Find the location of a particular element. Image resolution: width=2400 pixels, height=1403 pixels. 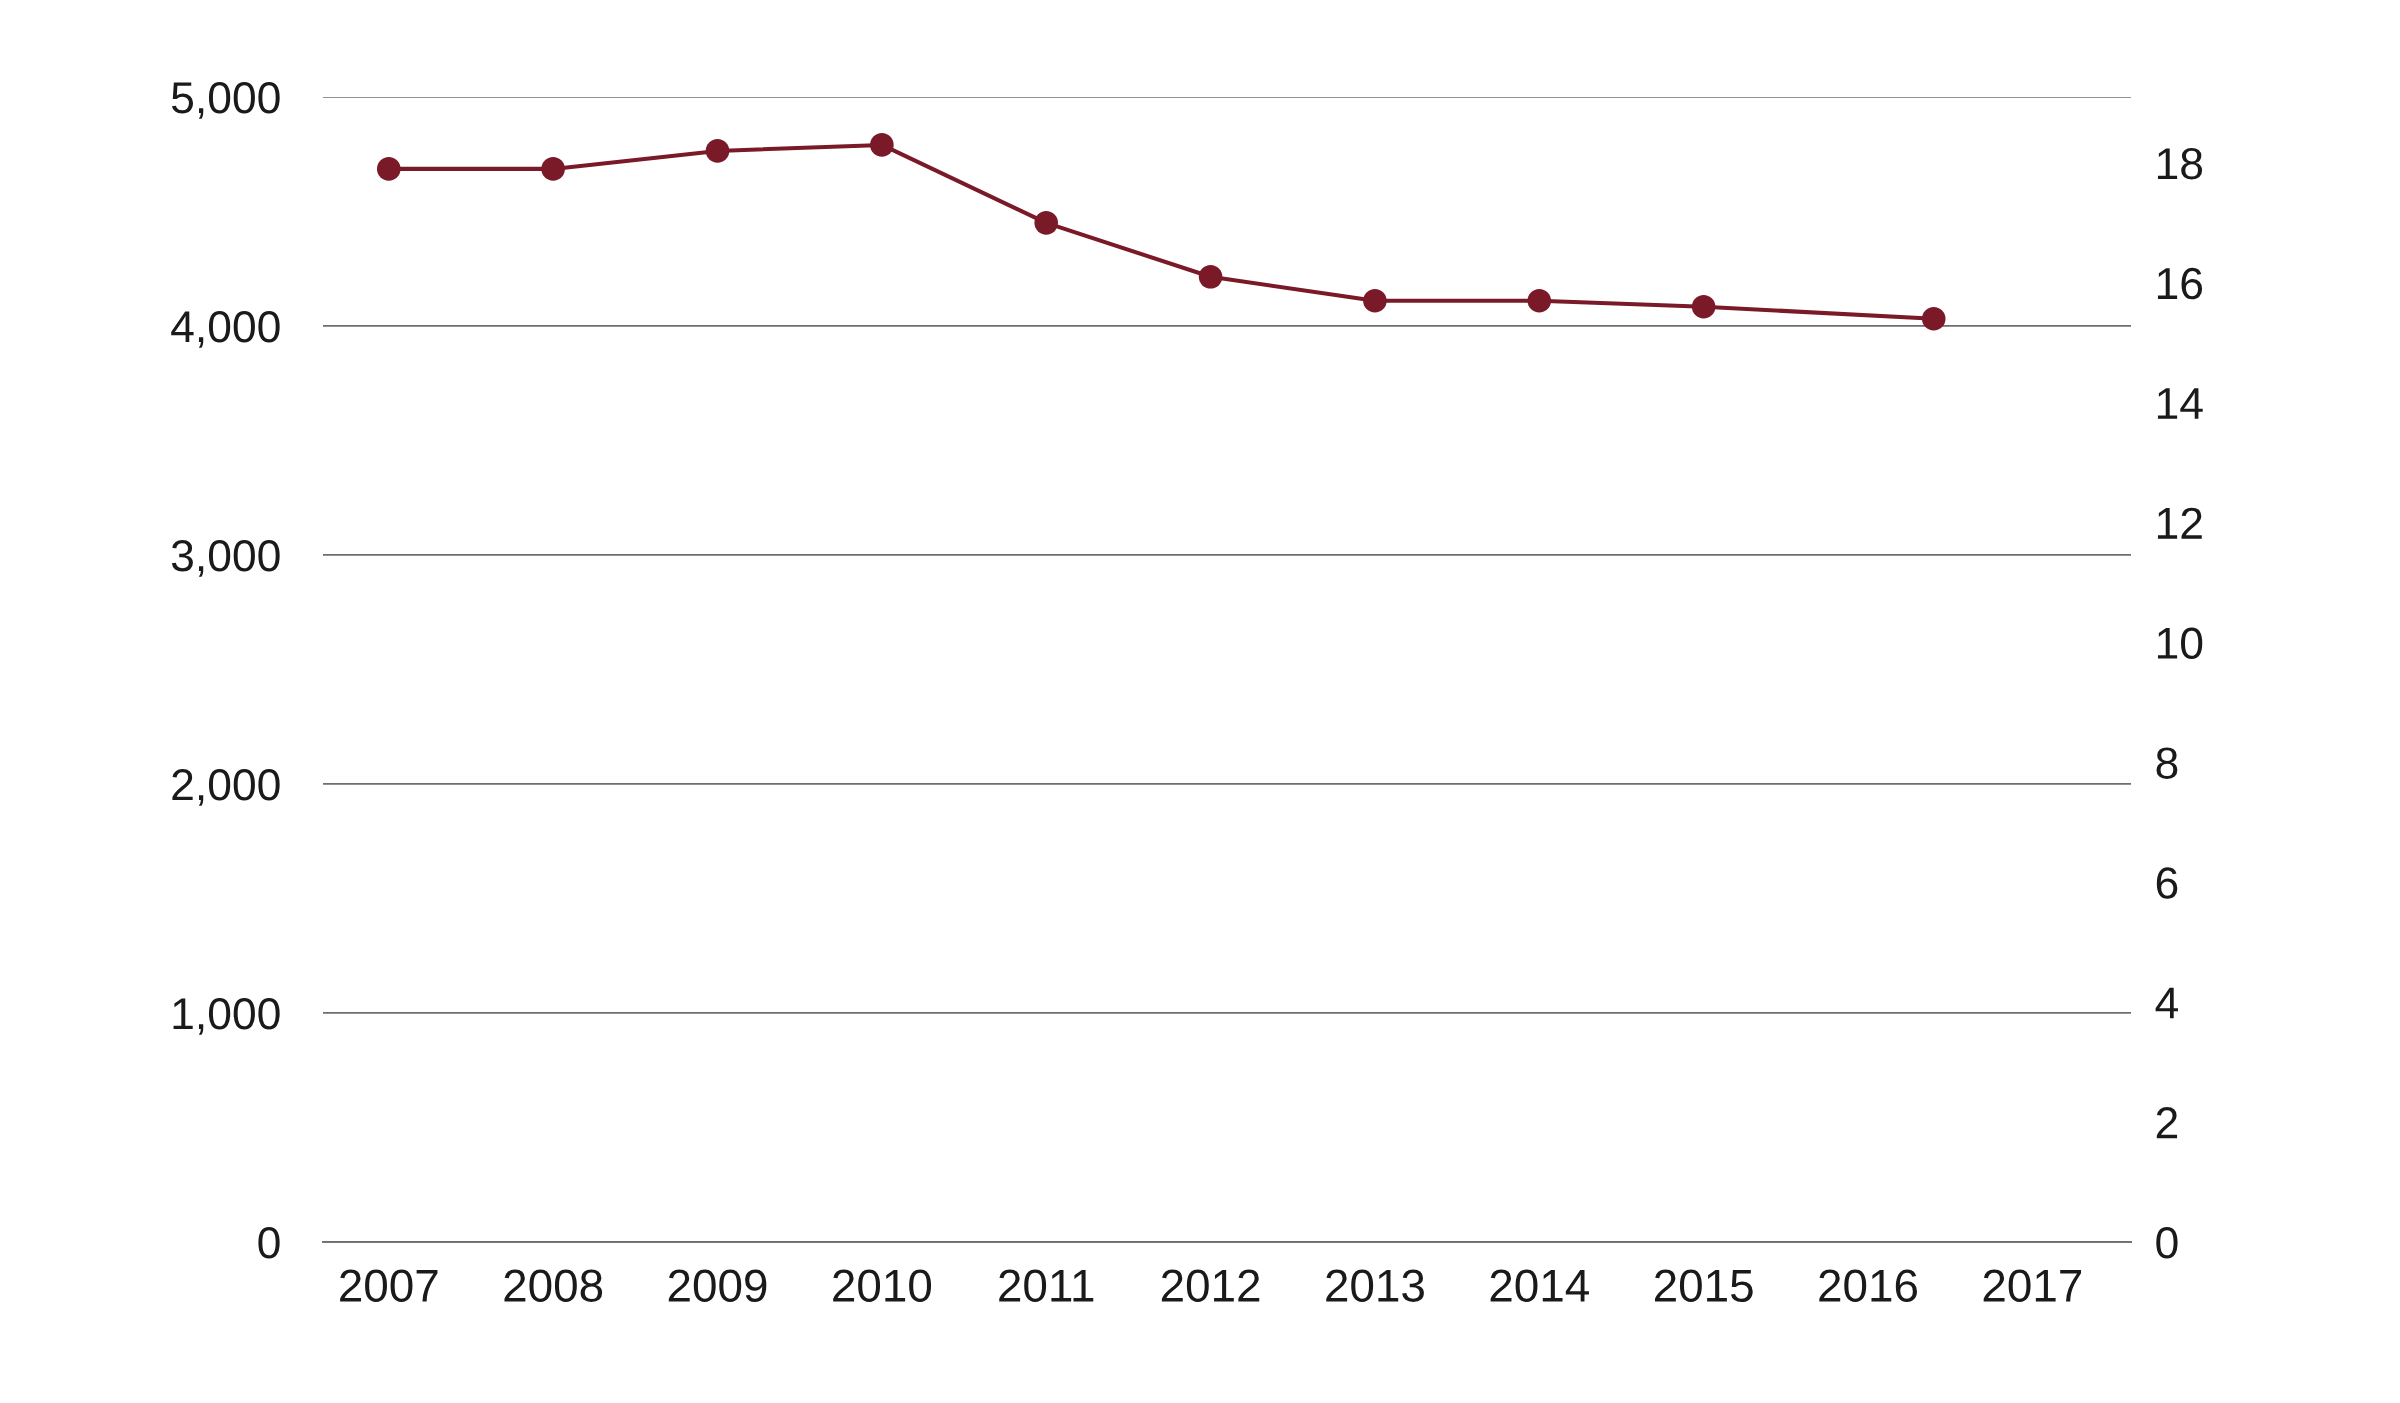

x-tick-label: 2017 is located at coordinates (2032, 1285).